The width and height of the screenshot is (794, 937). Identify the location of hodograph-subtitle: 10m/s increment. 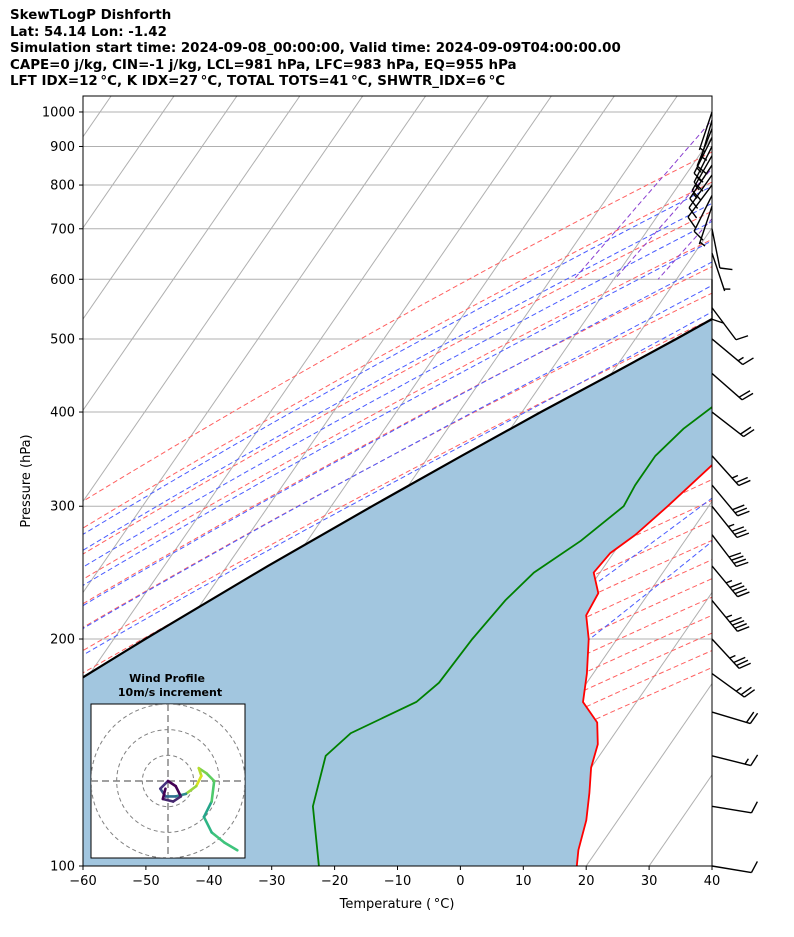
(170, 692).